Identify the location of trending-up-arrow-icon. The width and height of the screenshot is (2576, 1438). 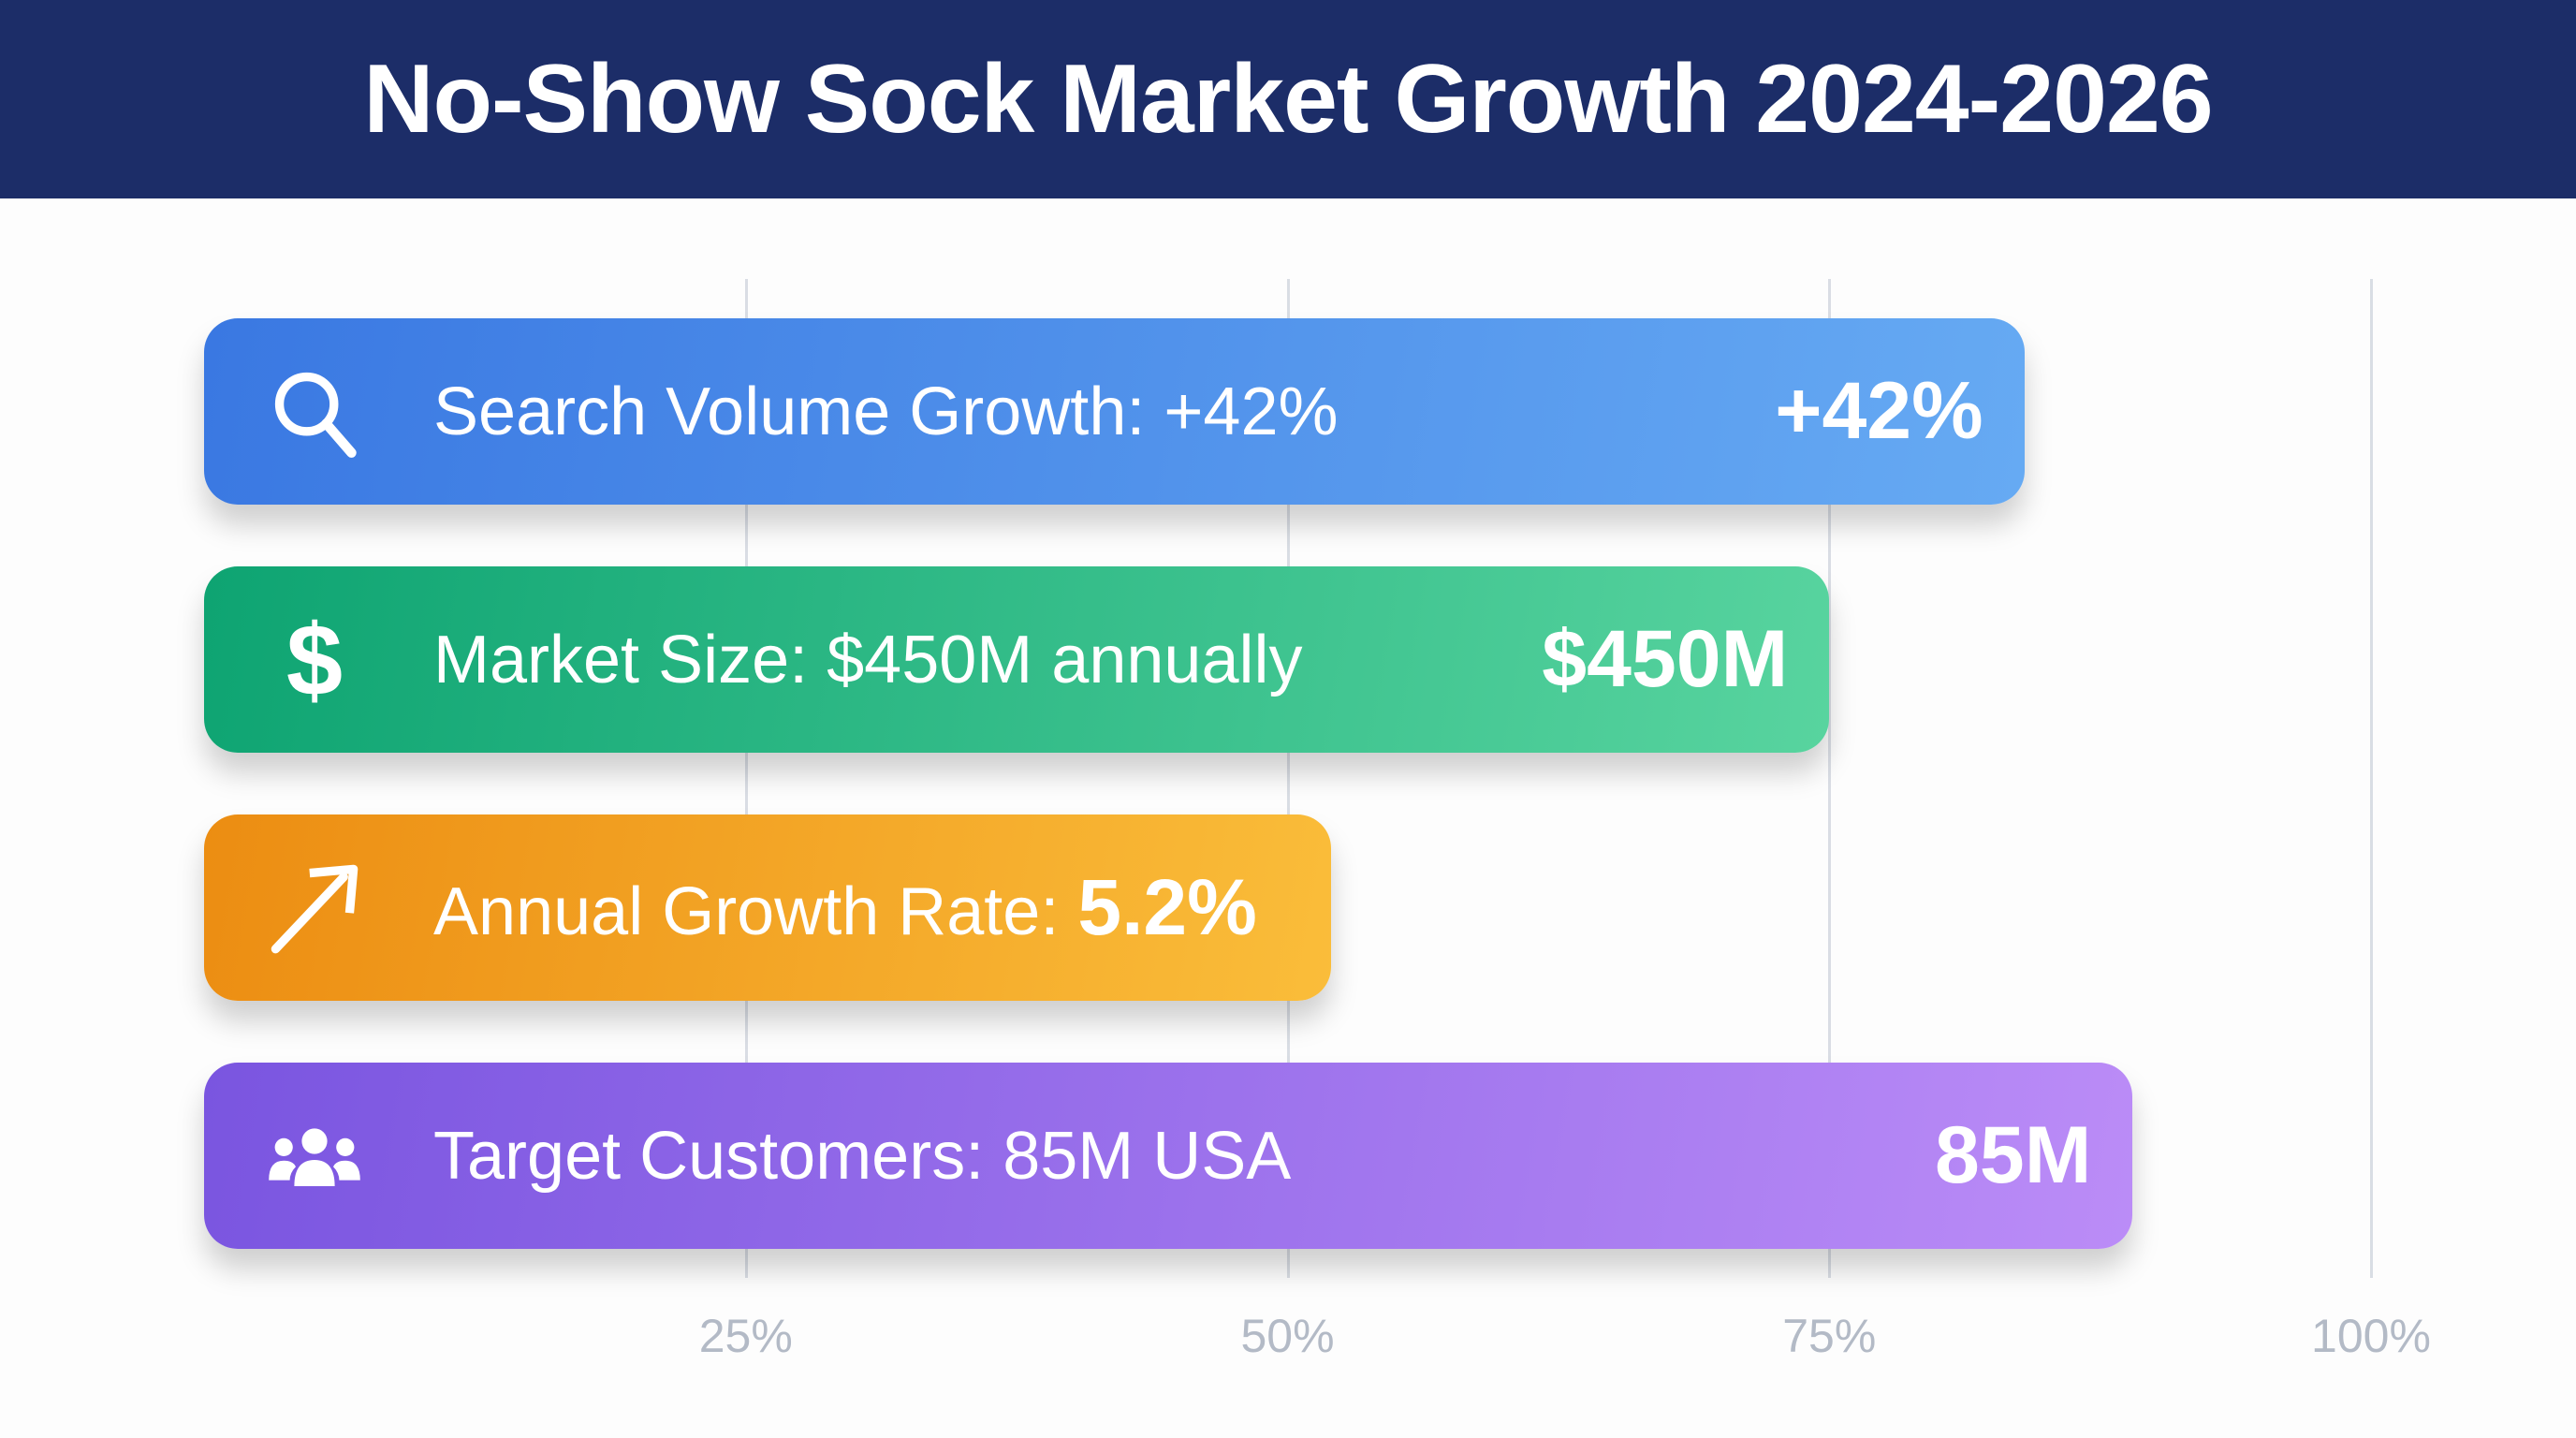
(314, 908).